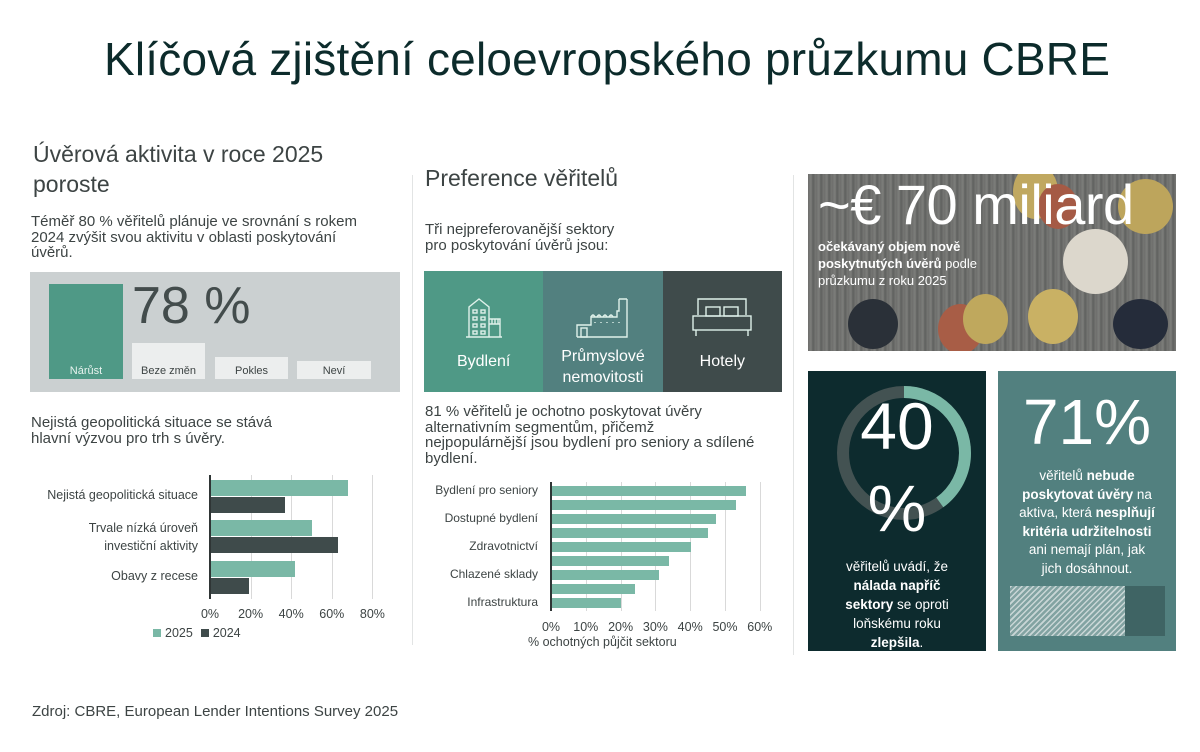 The height and width of the screenshot is (752, 1200). Describe the element at coordinates (493, 574) in the screenshot. I see `category-label: Chlazené sklady` at that location.